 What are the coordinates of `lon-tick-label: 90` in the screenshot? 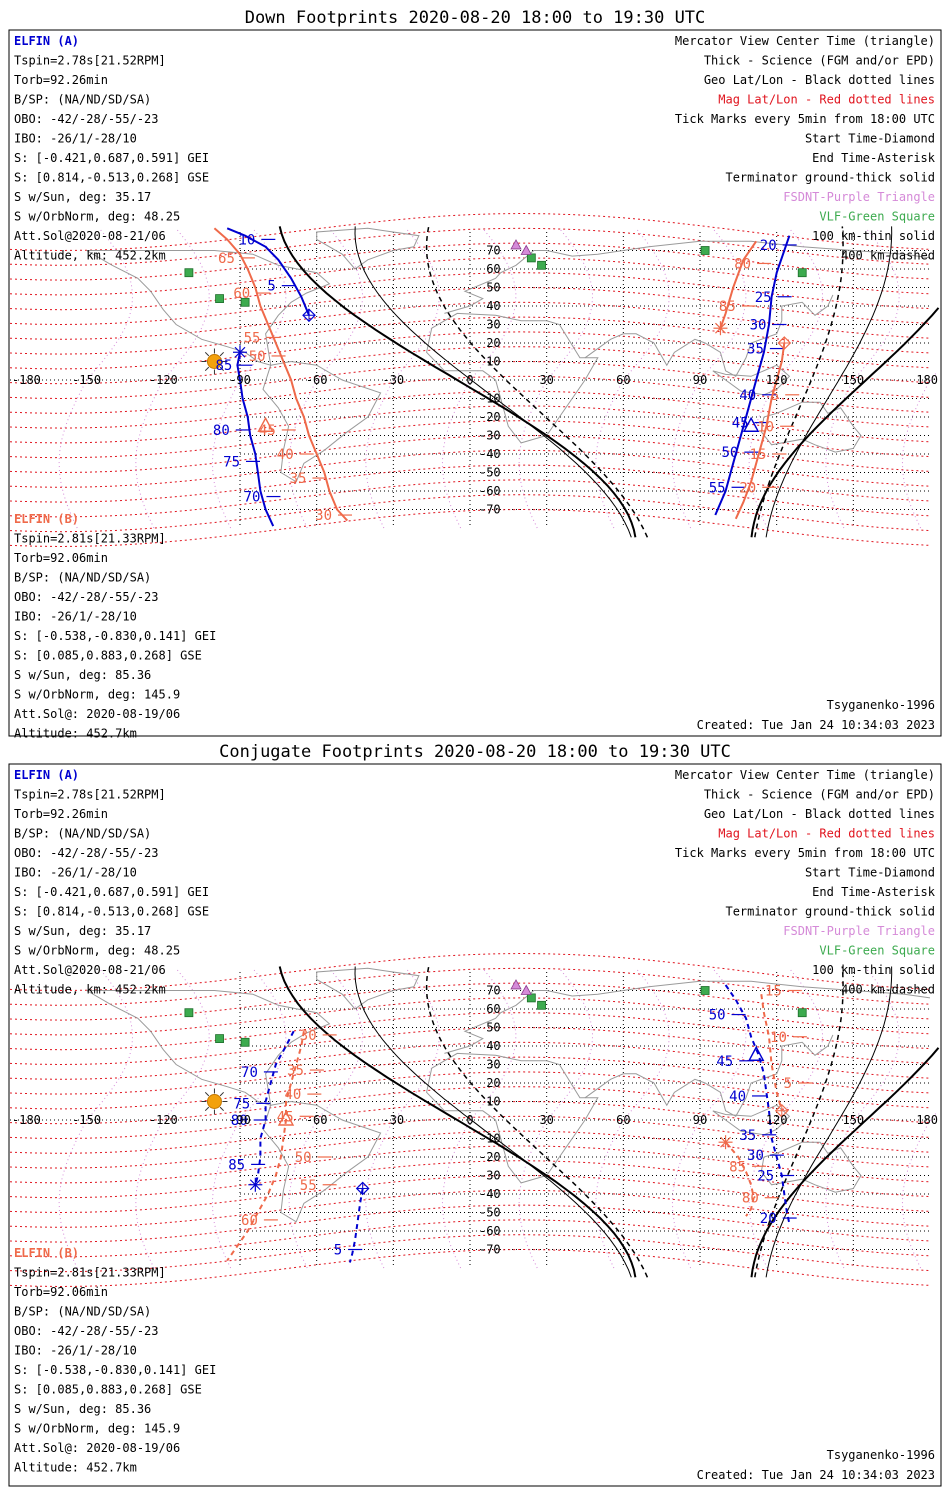 It's located at (700, 380).